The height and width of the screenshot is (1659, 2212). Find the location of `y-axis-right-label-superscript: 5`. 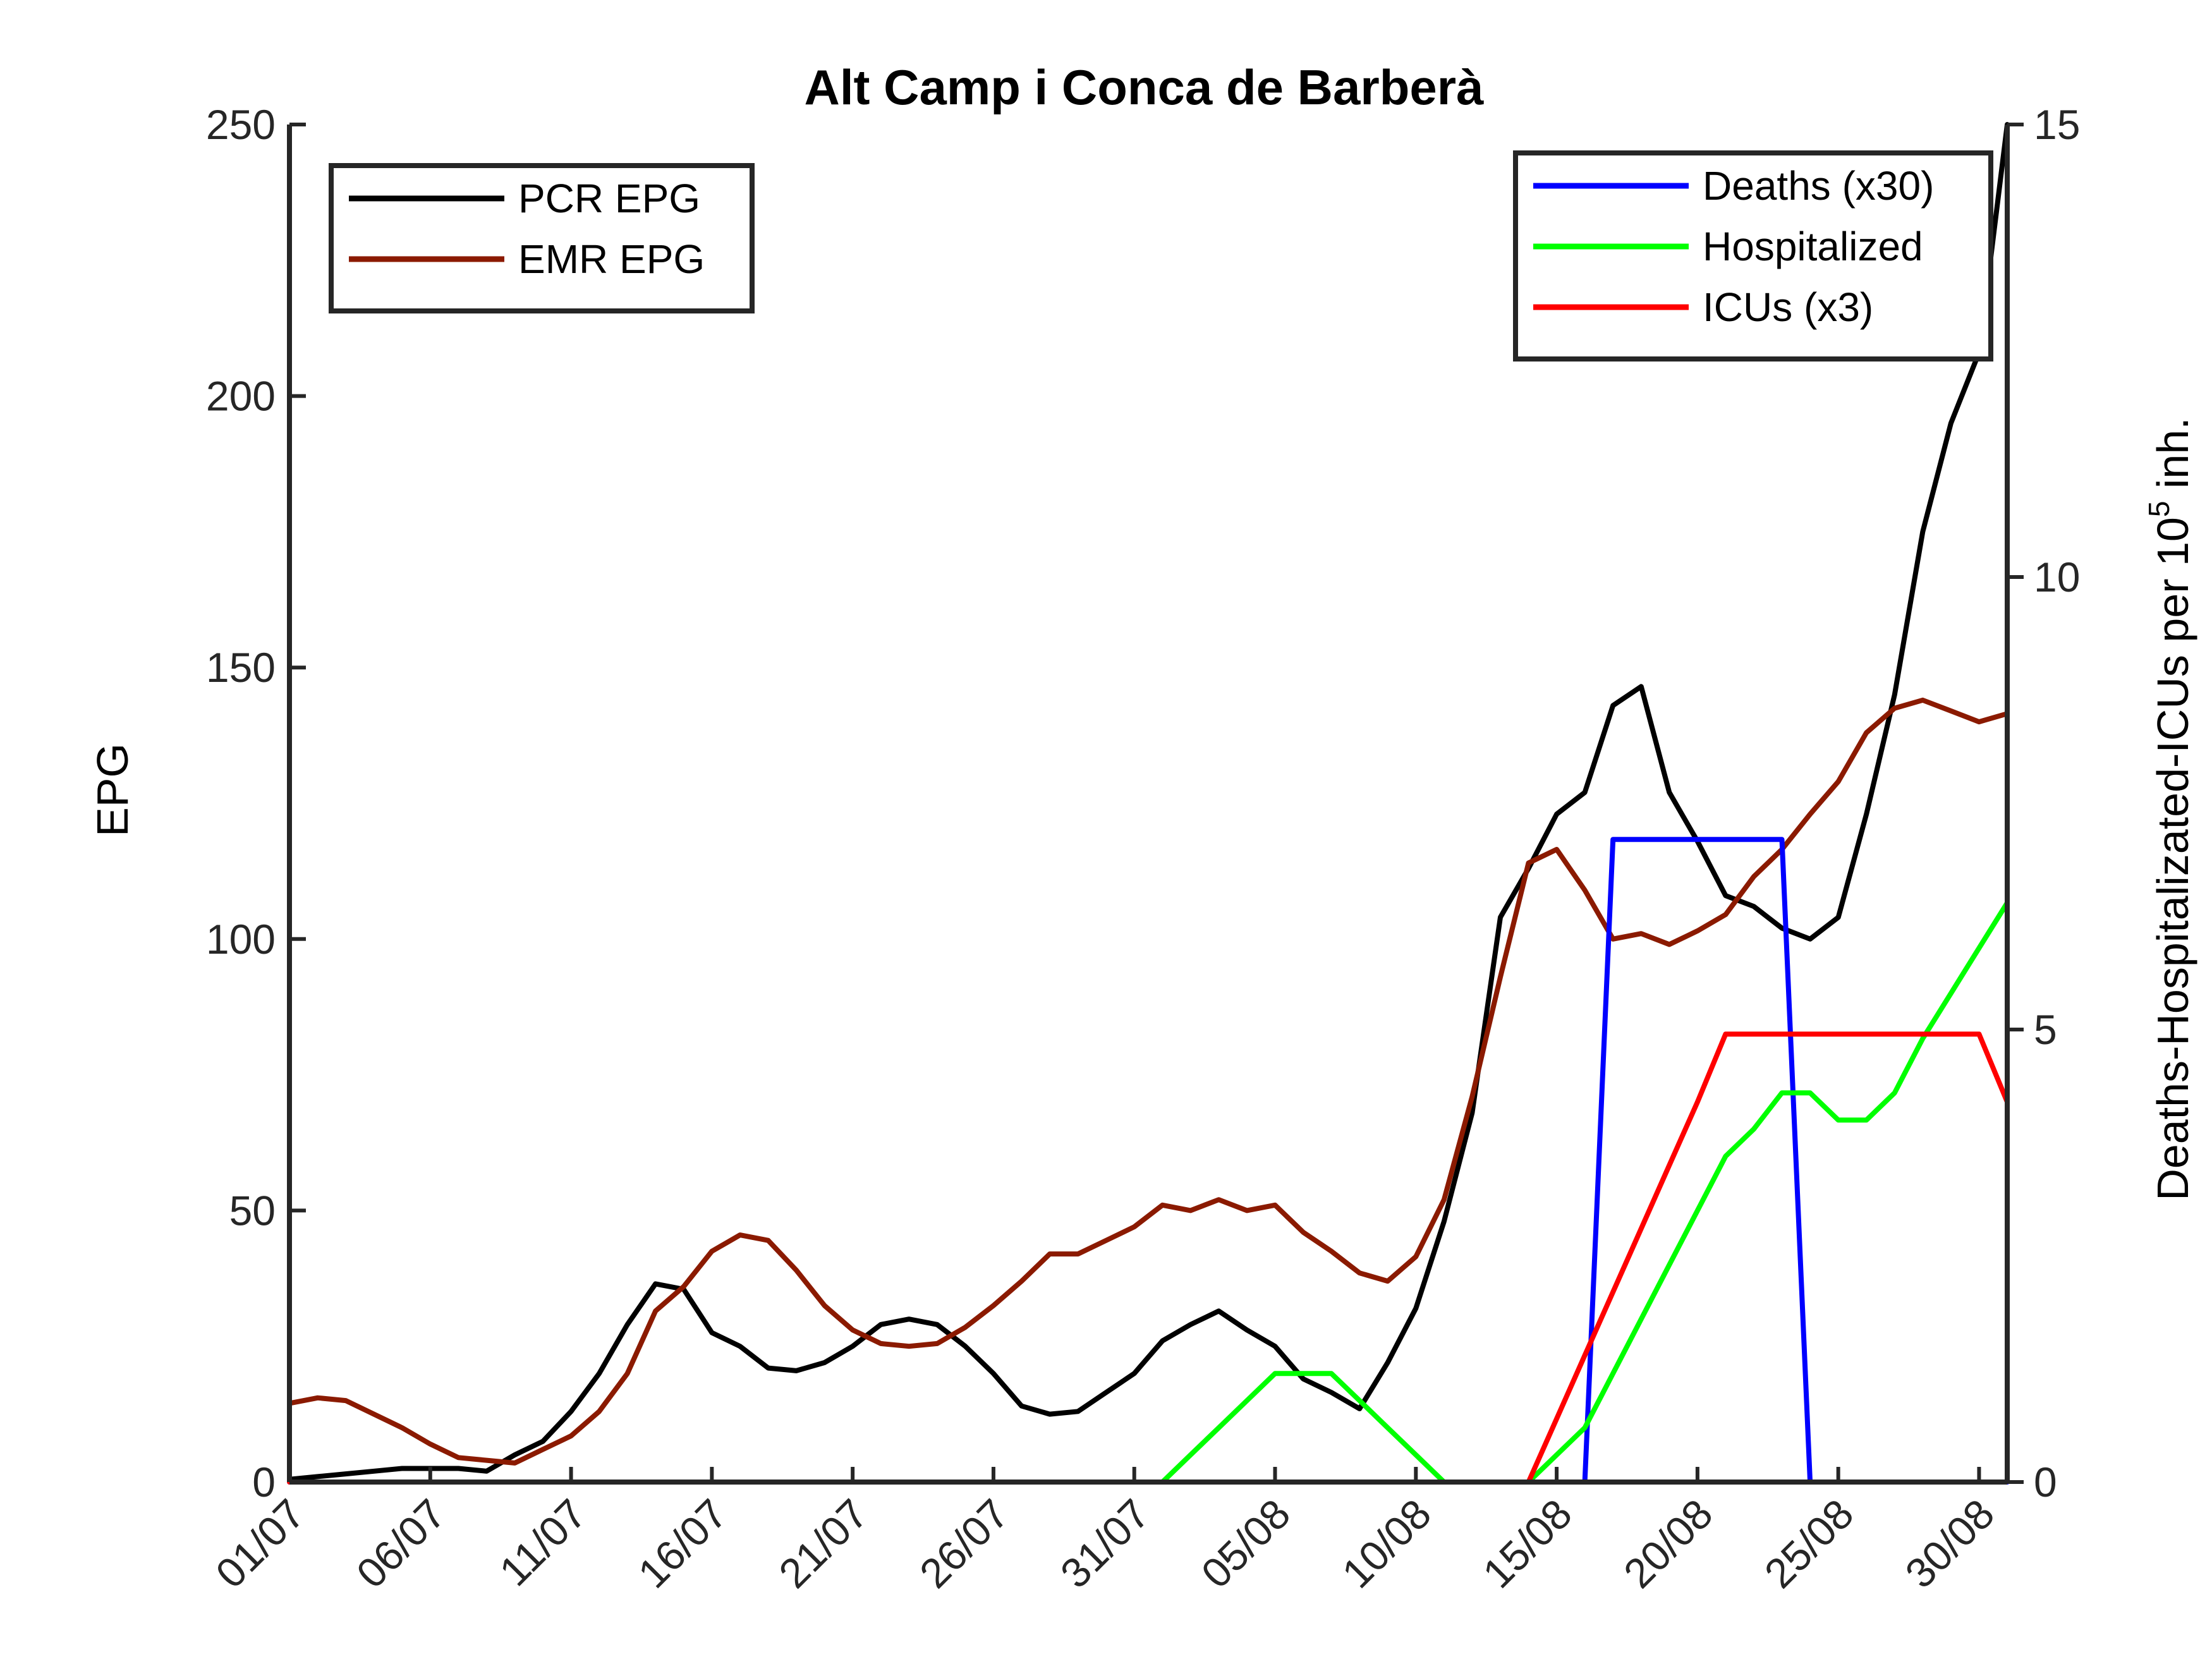

y-axis-right-label-superscript: 5 is located at coordinates (2158, 509).